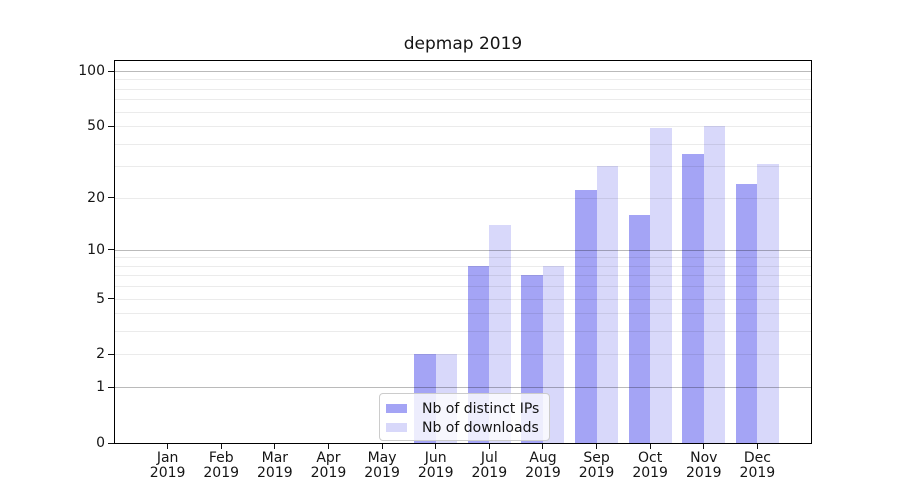 This screenshot has width=900, height=500. Describe the element at coordinates (462, 71) in the screenshot. I see `y-gridline-major` at that location.